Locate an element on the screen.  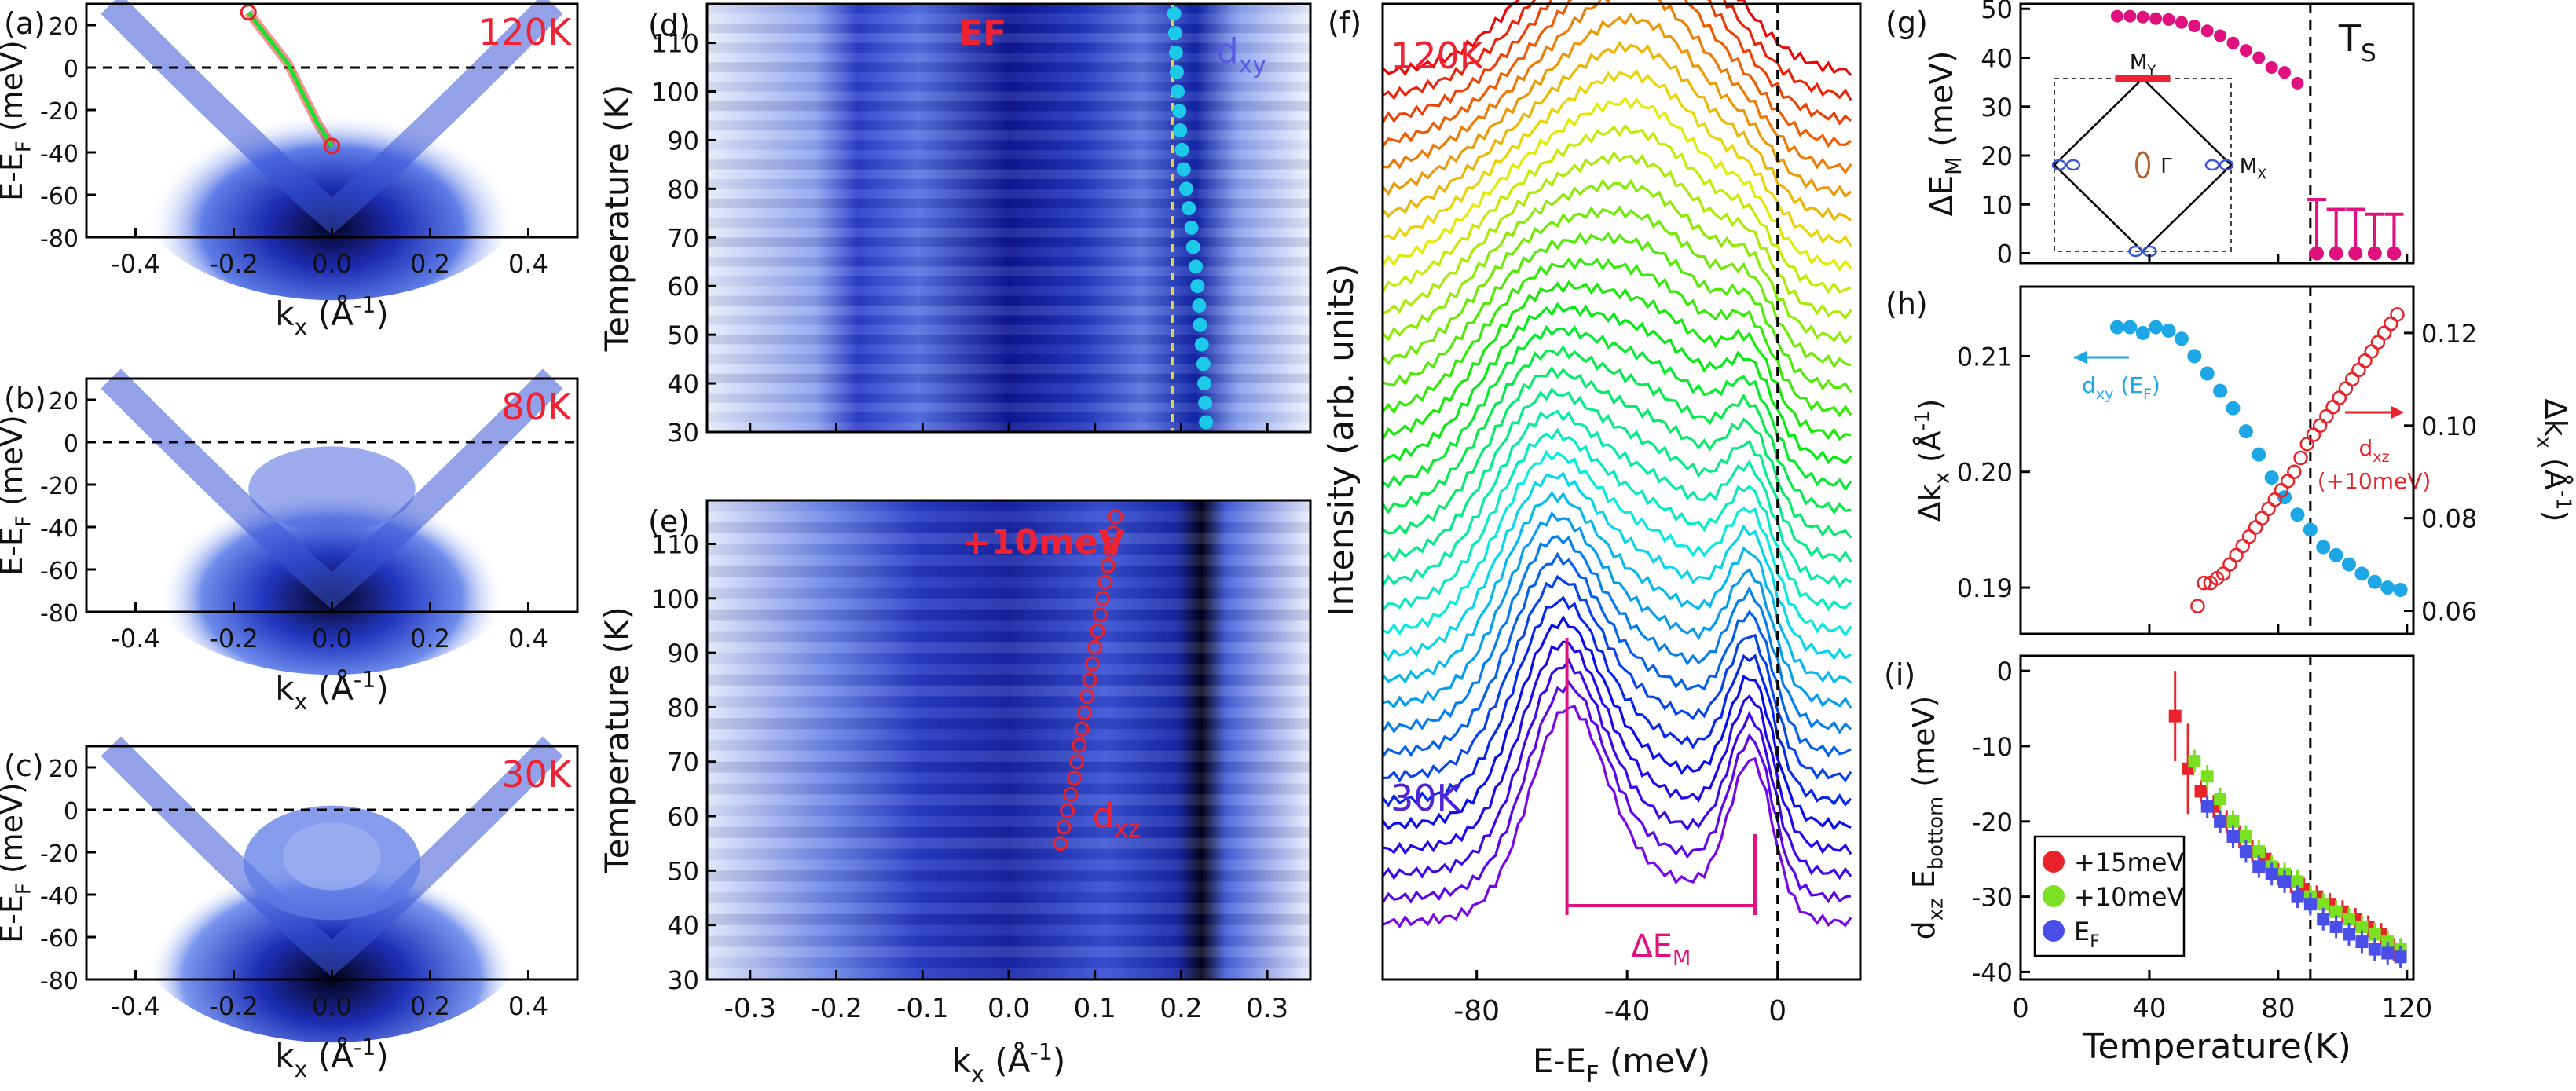
y2-tick-label: 0.10 is located at coordinates (2449, 427).